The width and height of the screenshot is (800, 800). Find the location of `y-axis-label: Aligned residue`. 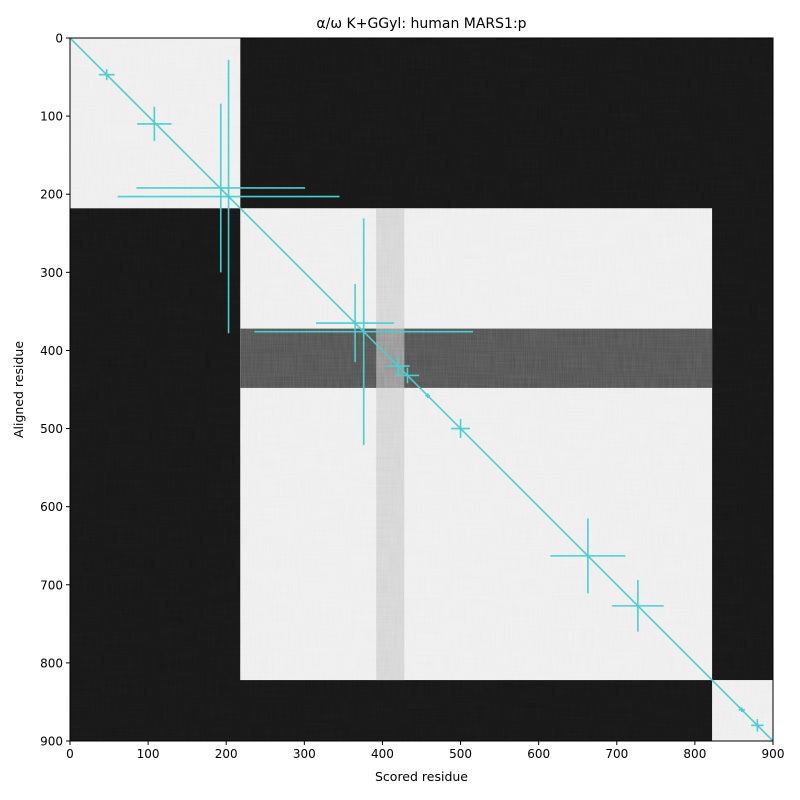

y-axis-label: Aligned residue is located at coordinates (18, 389).